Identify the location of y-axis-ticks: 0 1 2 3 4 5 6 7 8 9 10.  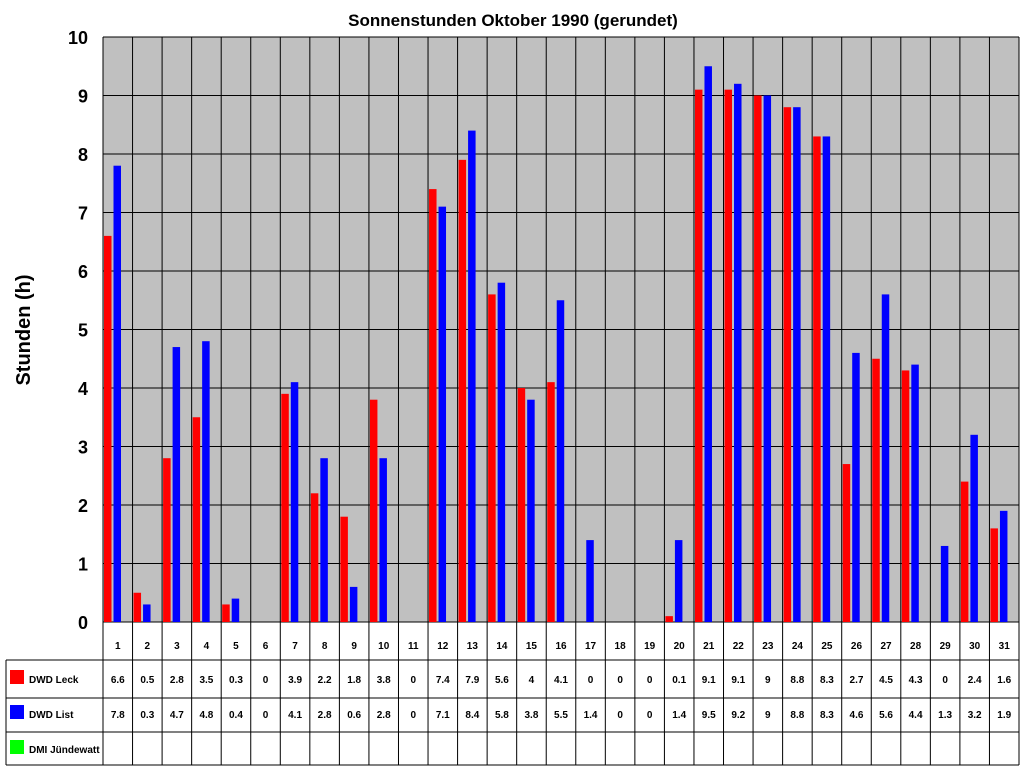
(78, 330).